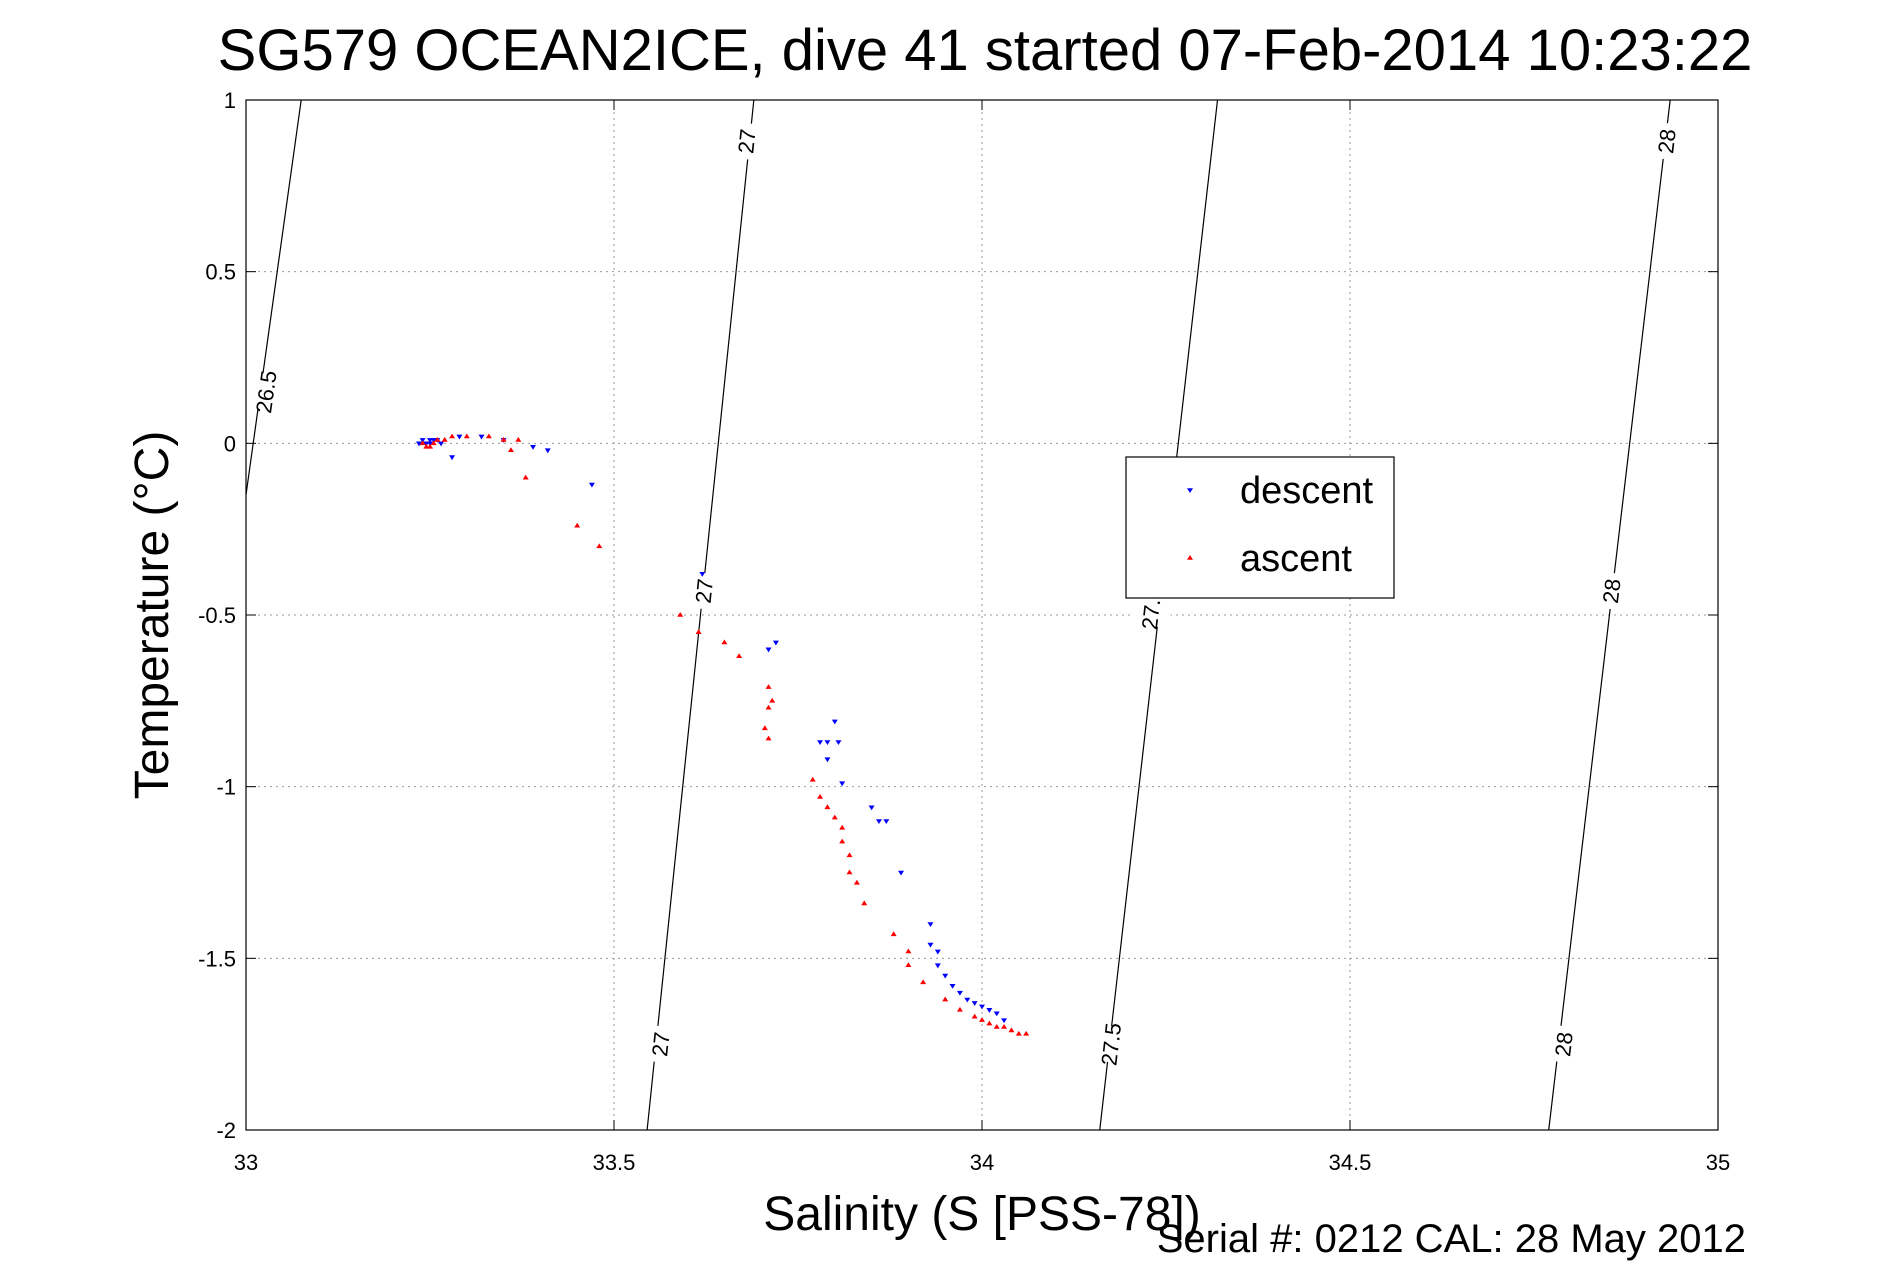  Describe the element at coordinates (226, 1130) in the screenshot. I see `y-tick-label: -2` at that location.